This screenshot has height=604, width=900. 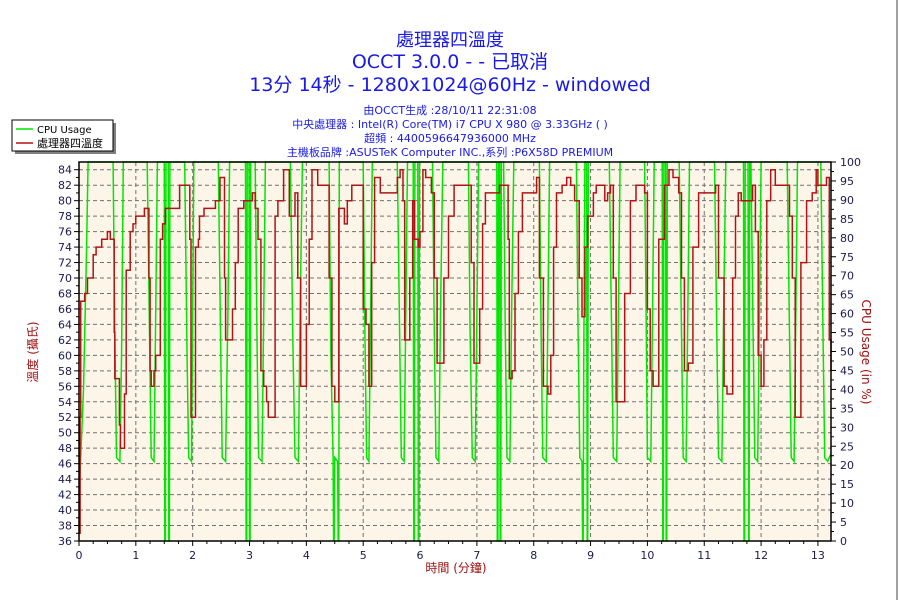 What do you see at coordinates (818, 555) in the screenshot?
I see `x-tick-label: 13` at bounding box center [818, 555].